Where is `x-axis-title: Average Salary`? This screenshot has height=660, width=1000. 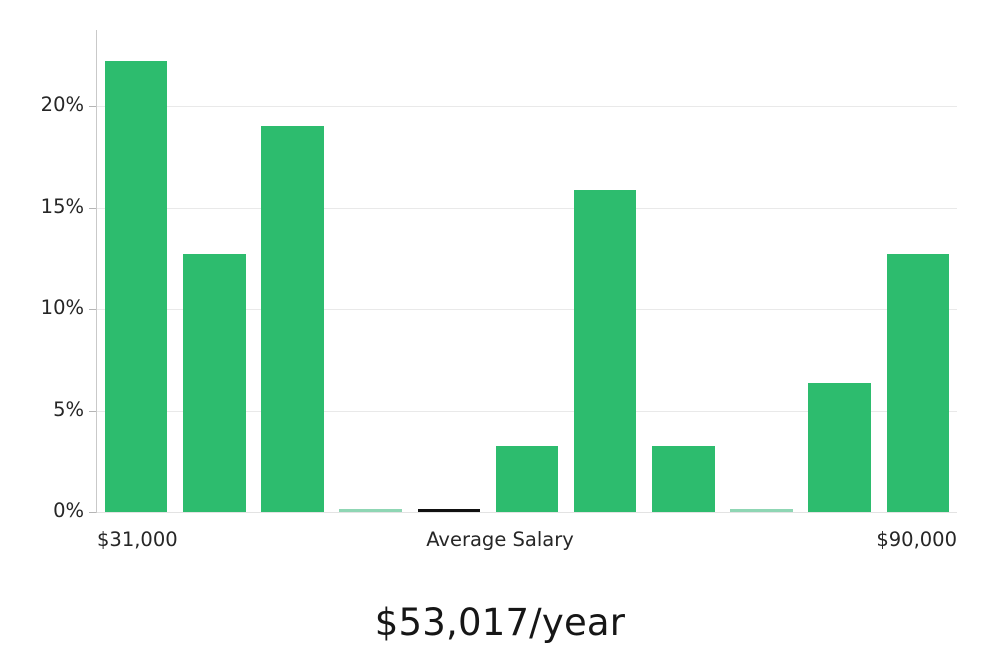
x-axis-title: Average Salary is located at coordinates (500, 539).